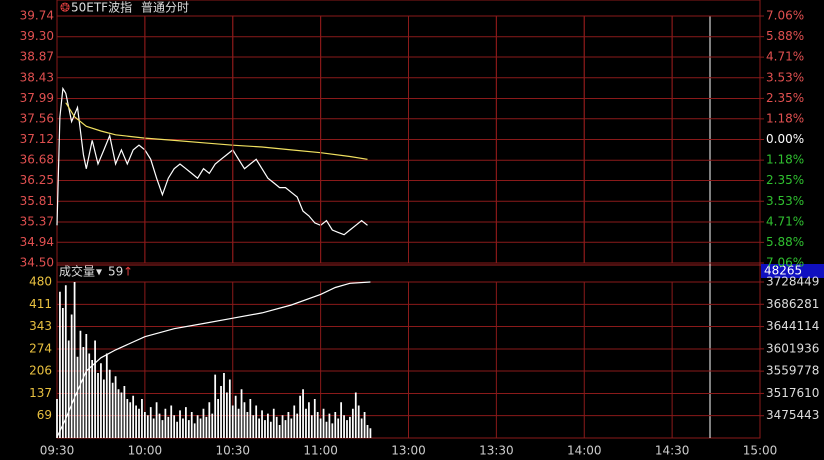 This screenshot has width=824, height=460. I want to click on cursor-value: 48265, so click(783, 271).